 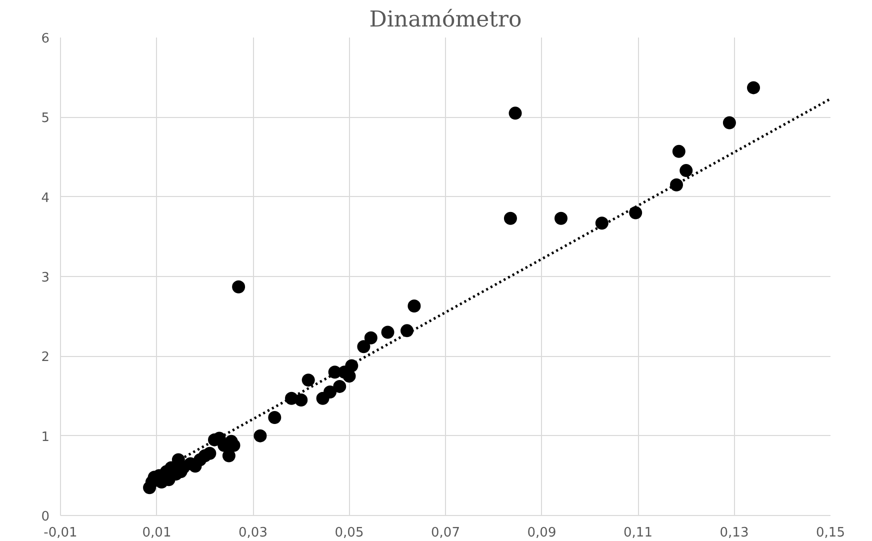 What do you see at coordinates (45, 517) in the screenshot?
I see `y-tick-label: 0` at bounding box center [45, 517].